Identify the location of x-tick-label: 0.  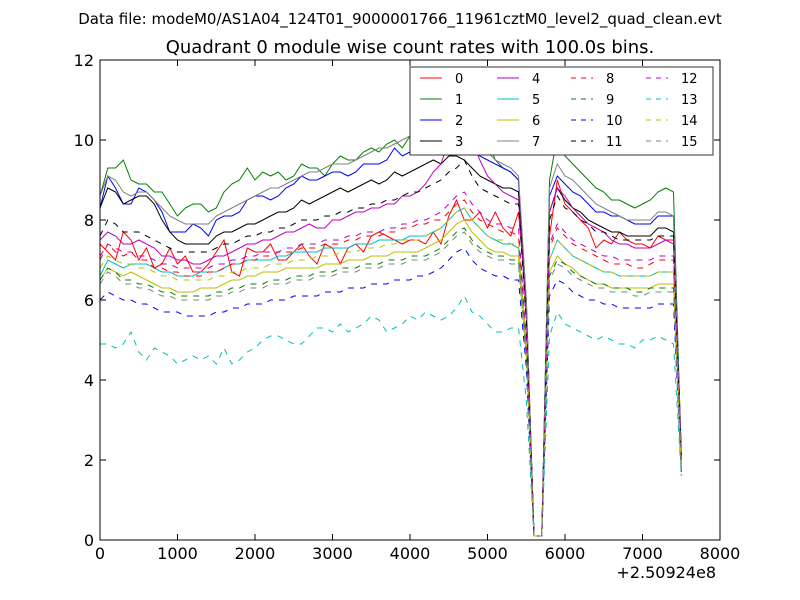
(100, 553).